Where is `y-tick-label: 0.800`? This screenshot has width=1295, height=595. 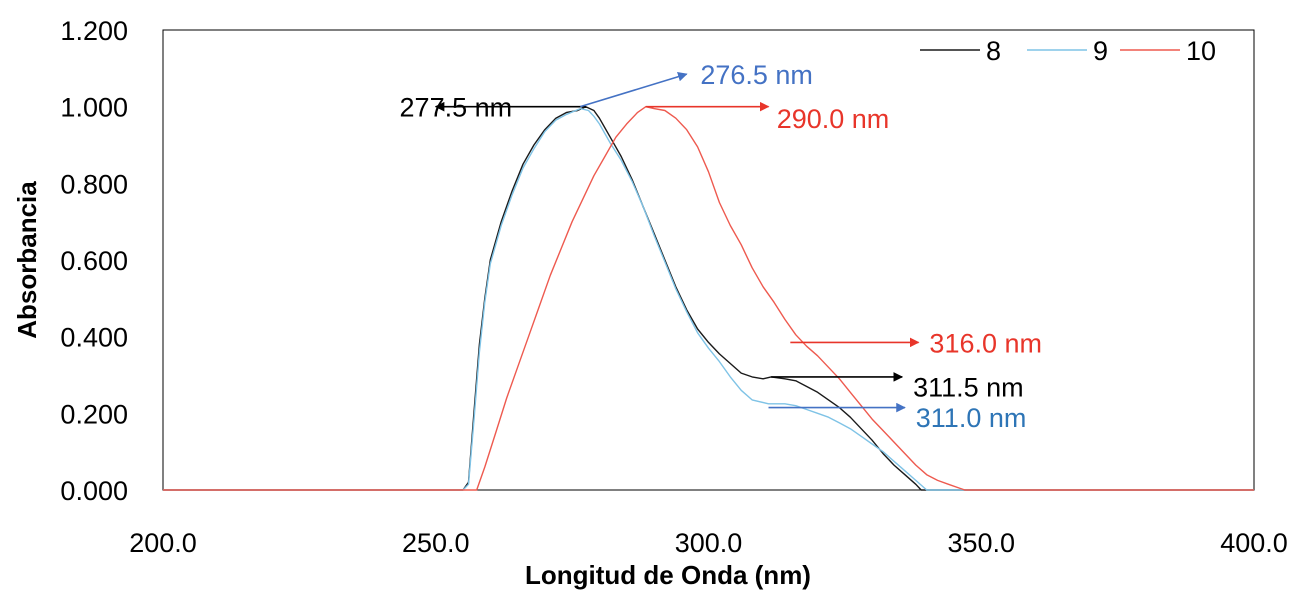 y-tick-label: 0.800 is located at coordinates (94, 184).